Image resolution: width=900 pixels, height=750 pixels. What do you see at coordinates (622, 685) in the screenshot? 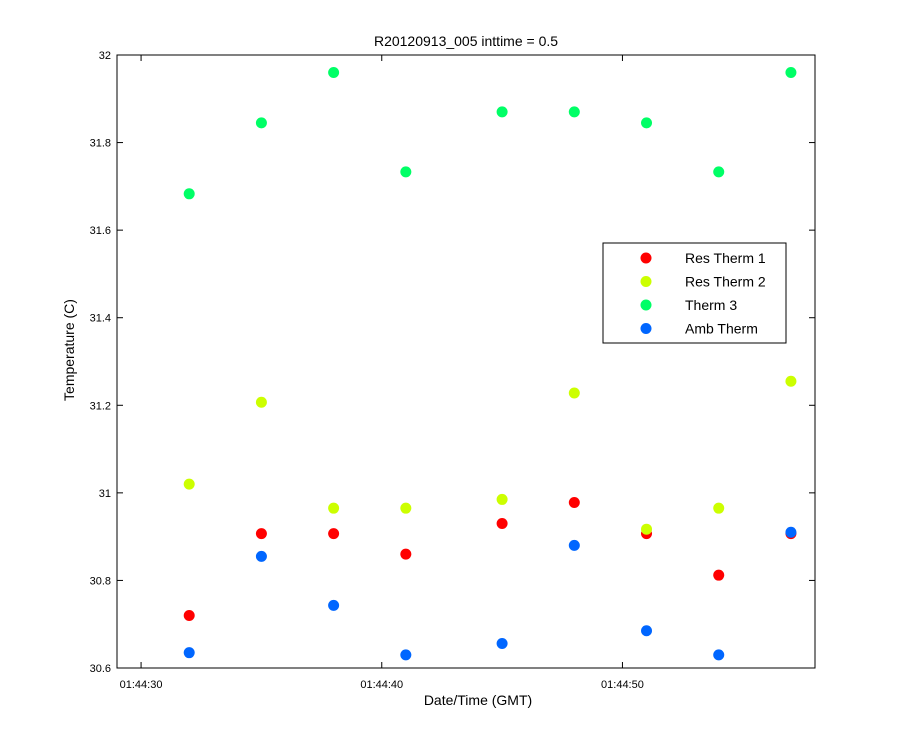
I see `x-tick-label: 01:44:50` at bounding box center [622, 685].